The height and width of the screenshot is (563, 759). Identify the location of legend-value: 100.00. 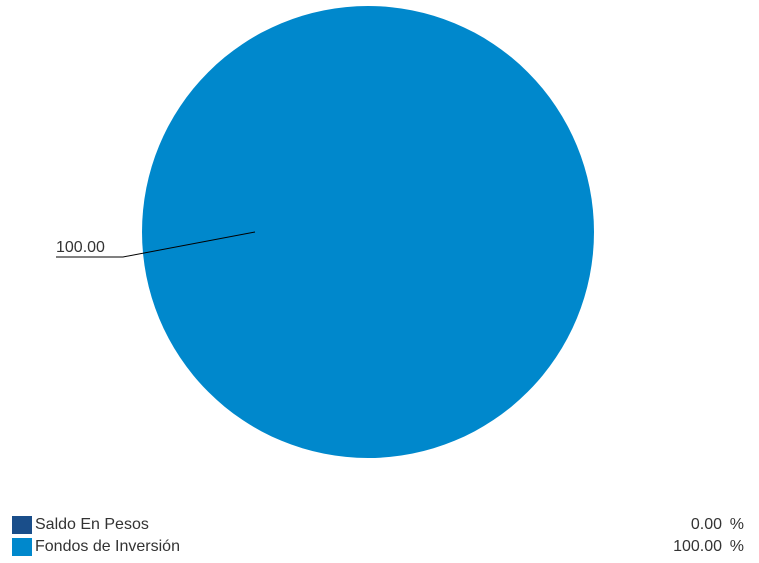
(697, 546).